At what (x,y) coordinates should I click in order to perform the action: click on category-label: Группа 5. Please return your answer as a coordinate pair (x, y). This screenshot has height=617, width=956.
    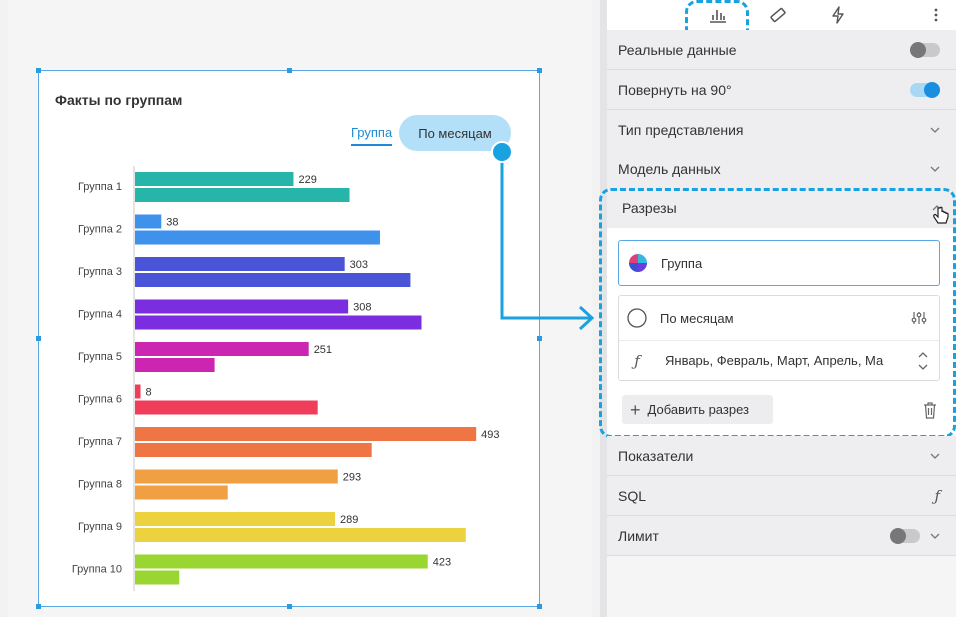
    Looking at the image, I should click on (100, 357).